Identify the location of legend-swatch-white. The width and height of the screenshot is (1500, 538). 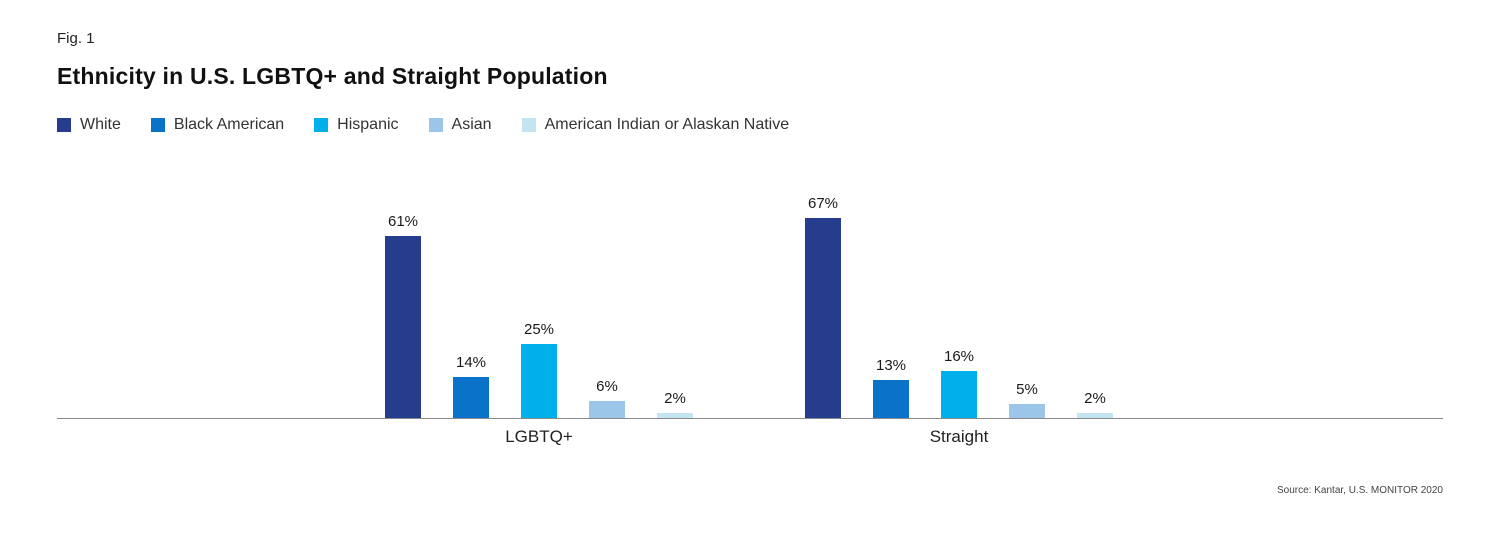
(64, 125).